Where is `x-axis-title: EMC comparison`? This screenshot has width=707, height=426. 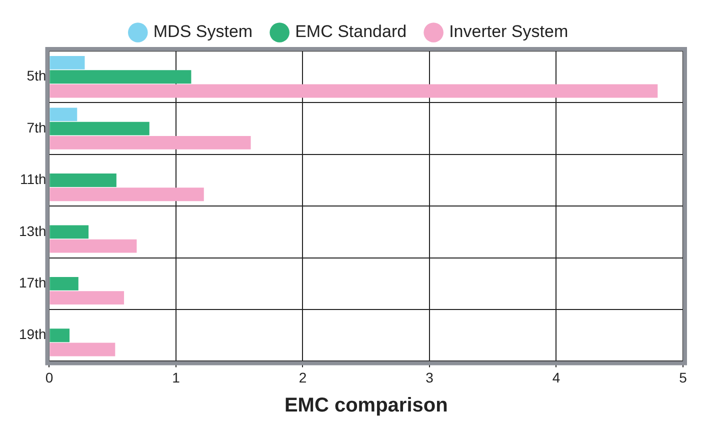
x-axis-title: EMC comparison is located at coordinates (366, 405).